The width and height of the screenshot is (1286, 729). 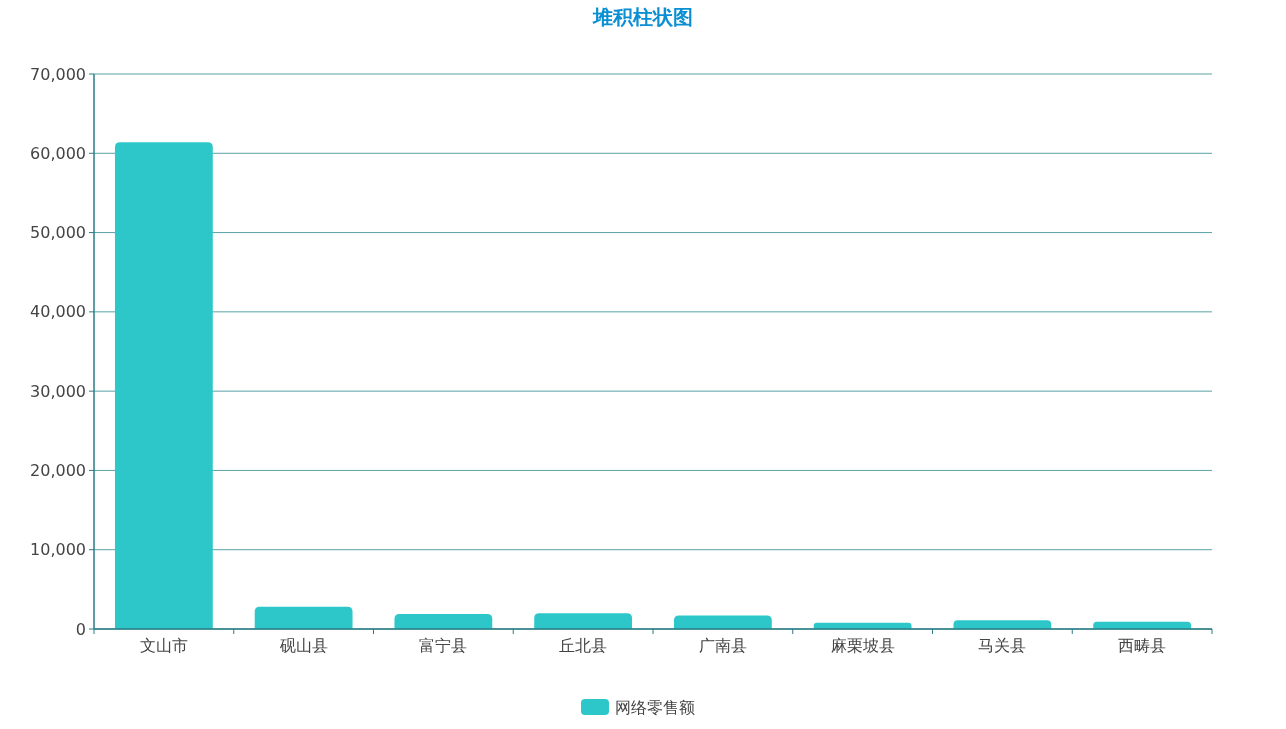 What do you see at coordinates (722, 645) in the screenshot?
I see `x-tick-label: 广南县` at bounding box center [722, 645].